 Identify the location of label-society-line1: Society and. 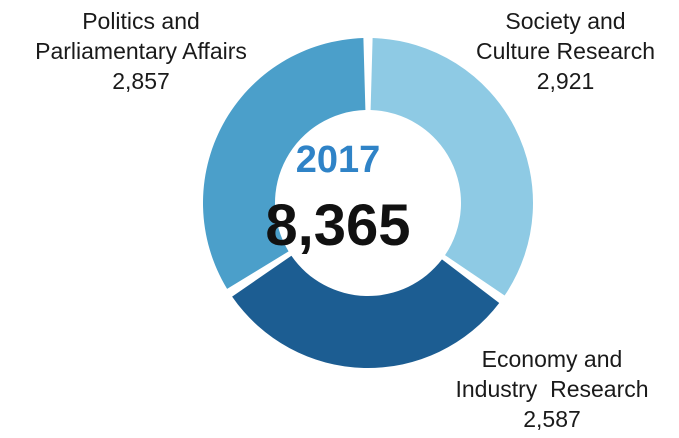
(565, 21).